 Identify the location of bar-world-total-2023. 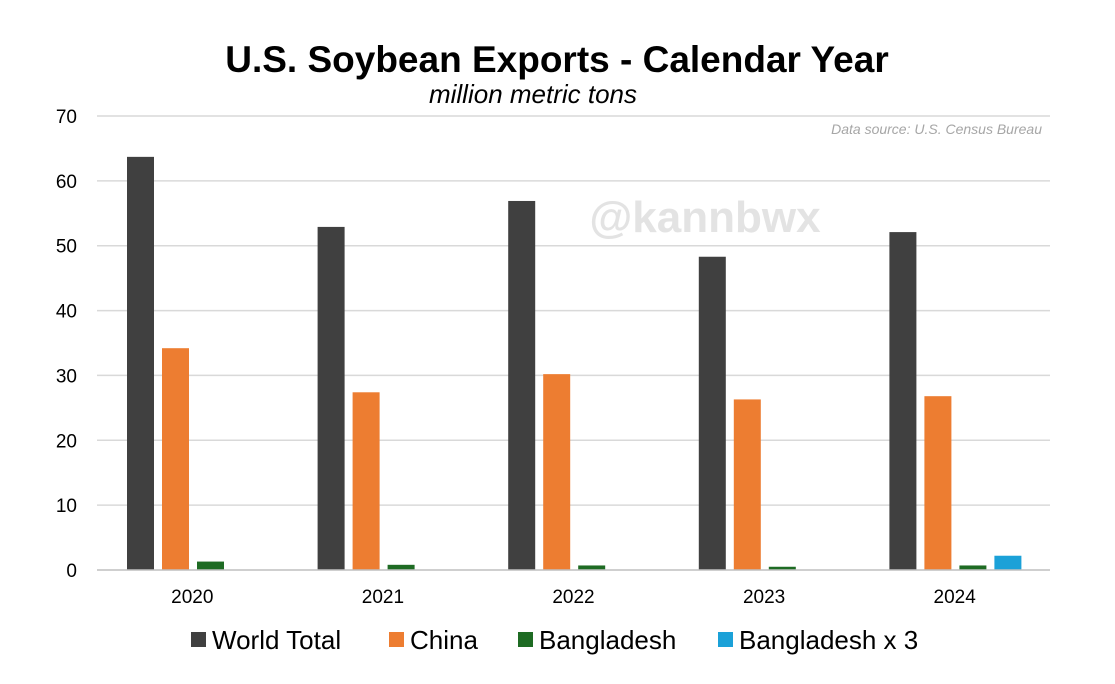
(712, 413).